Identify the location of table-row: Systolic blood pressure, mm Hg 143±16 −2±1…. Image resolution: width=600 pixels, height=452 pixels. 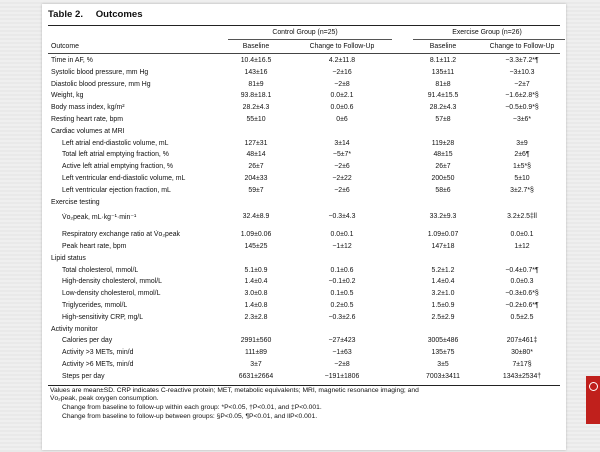
(300, 75).